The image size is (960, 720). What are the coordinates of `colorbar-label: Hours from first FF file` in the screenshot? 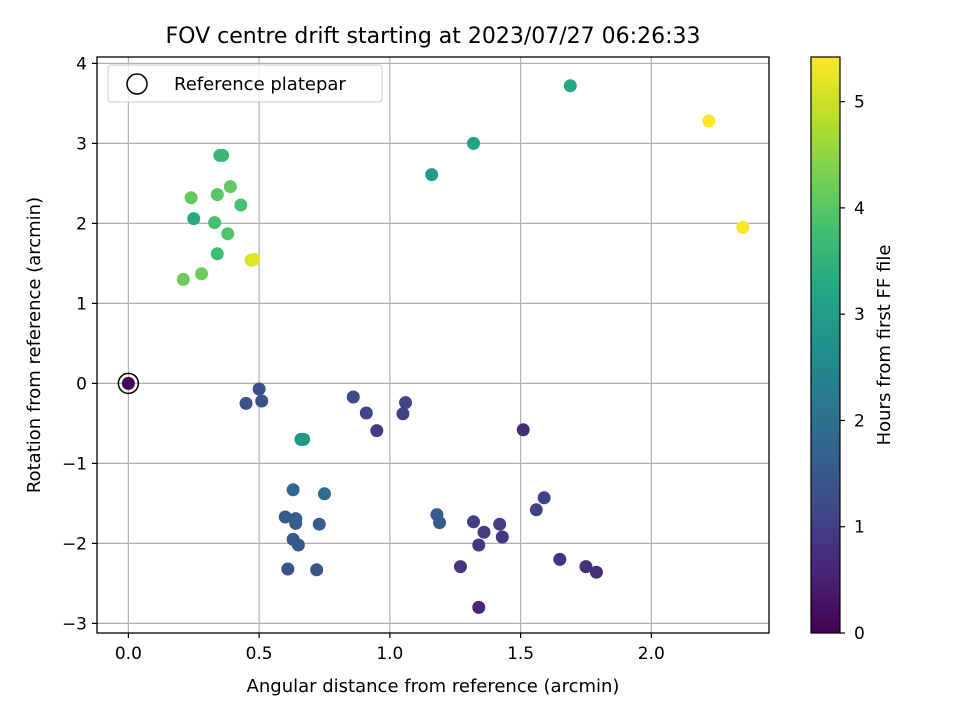 It's located at (884, 345).